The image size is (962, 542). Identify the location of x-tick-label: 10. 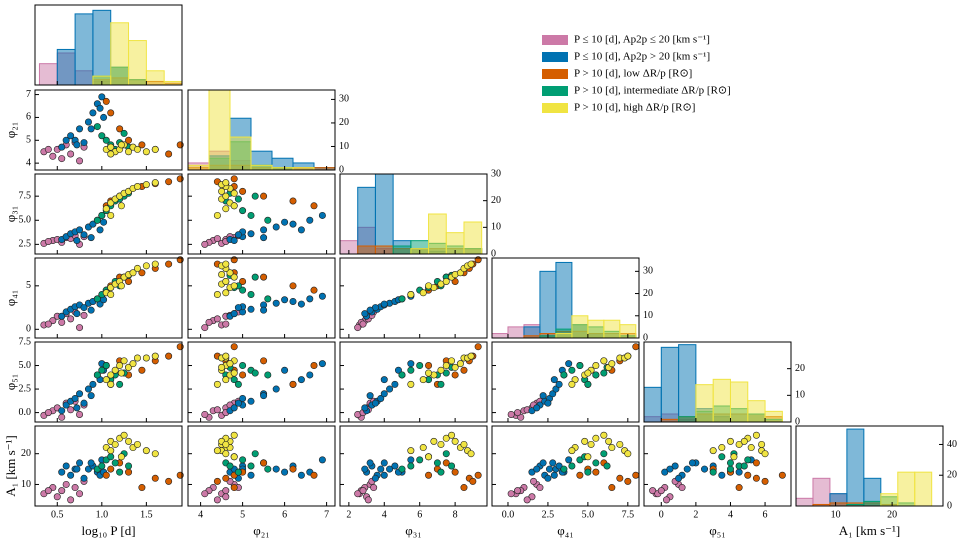
(836, 514).